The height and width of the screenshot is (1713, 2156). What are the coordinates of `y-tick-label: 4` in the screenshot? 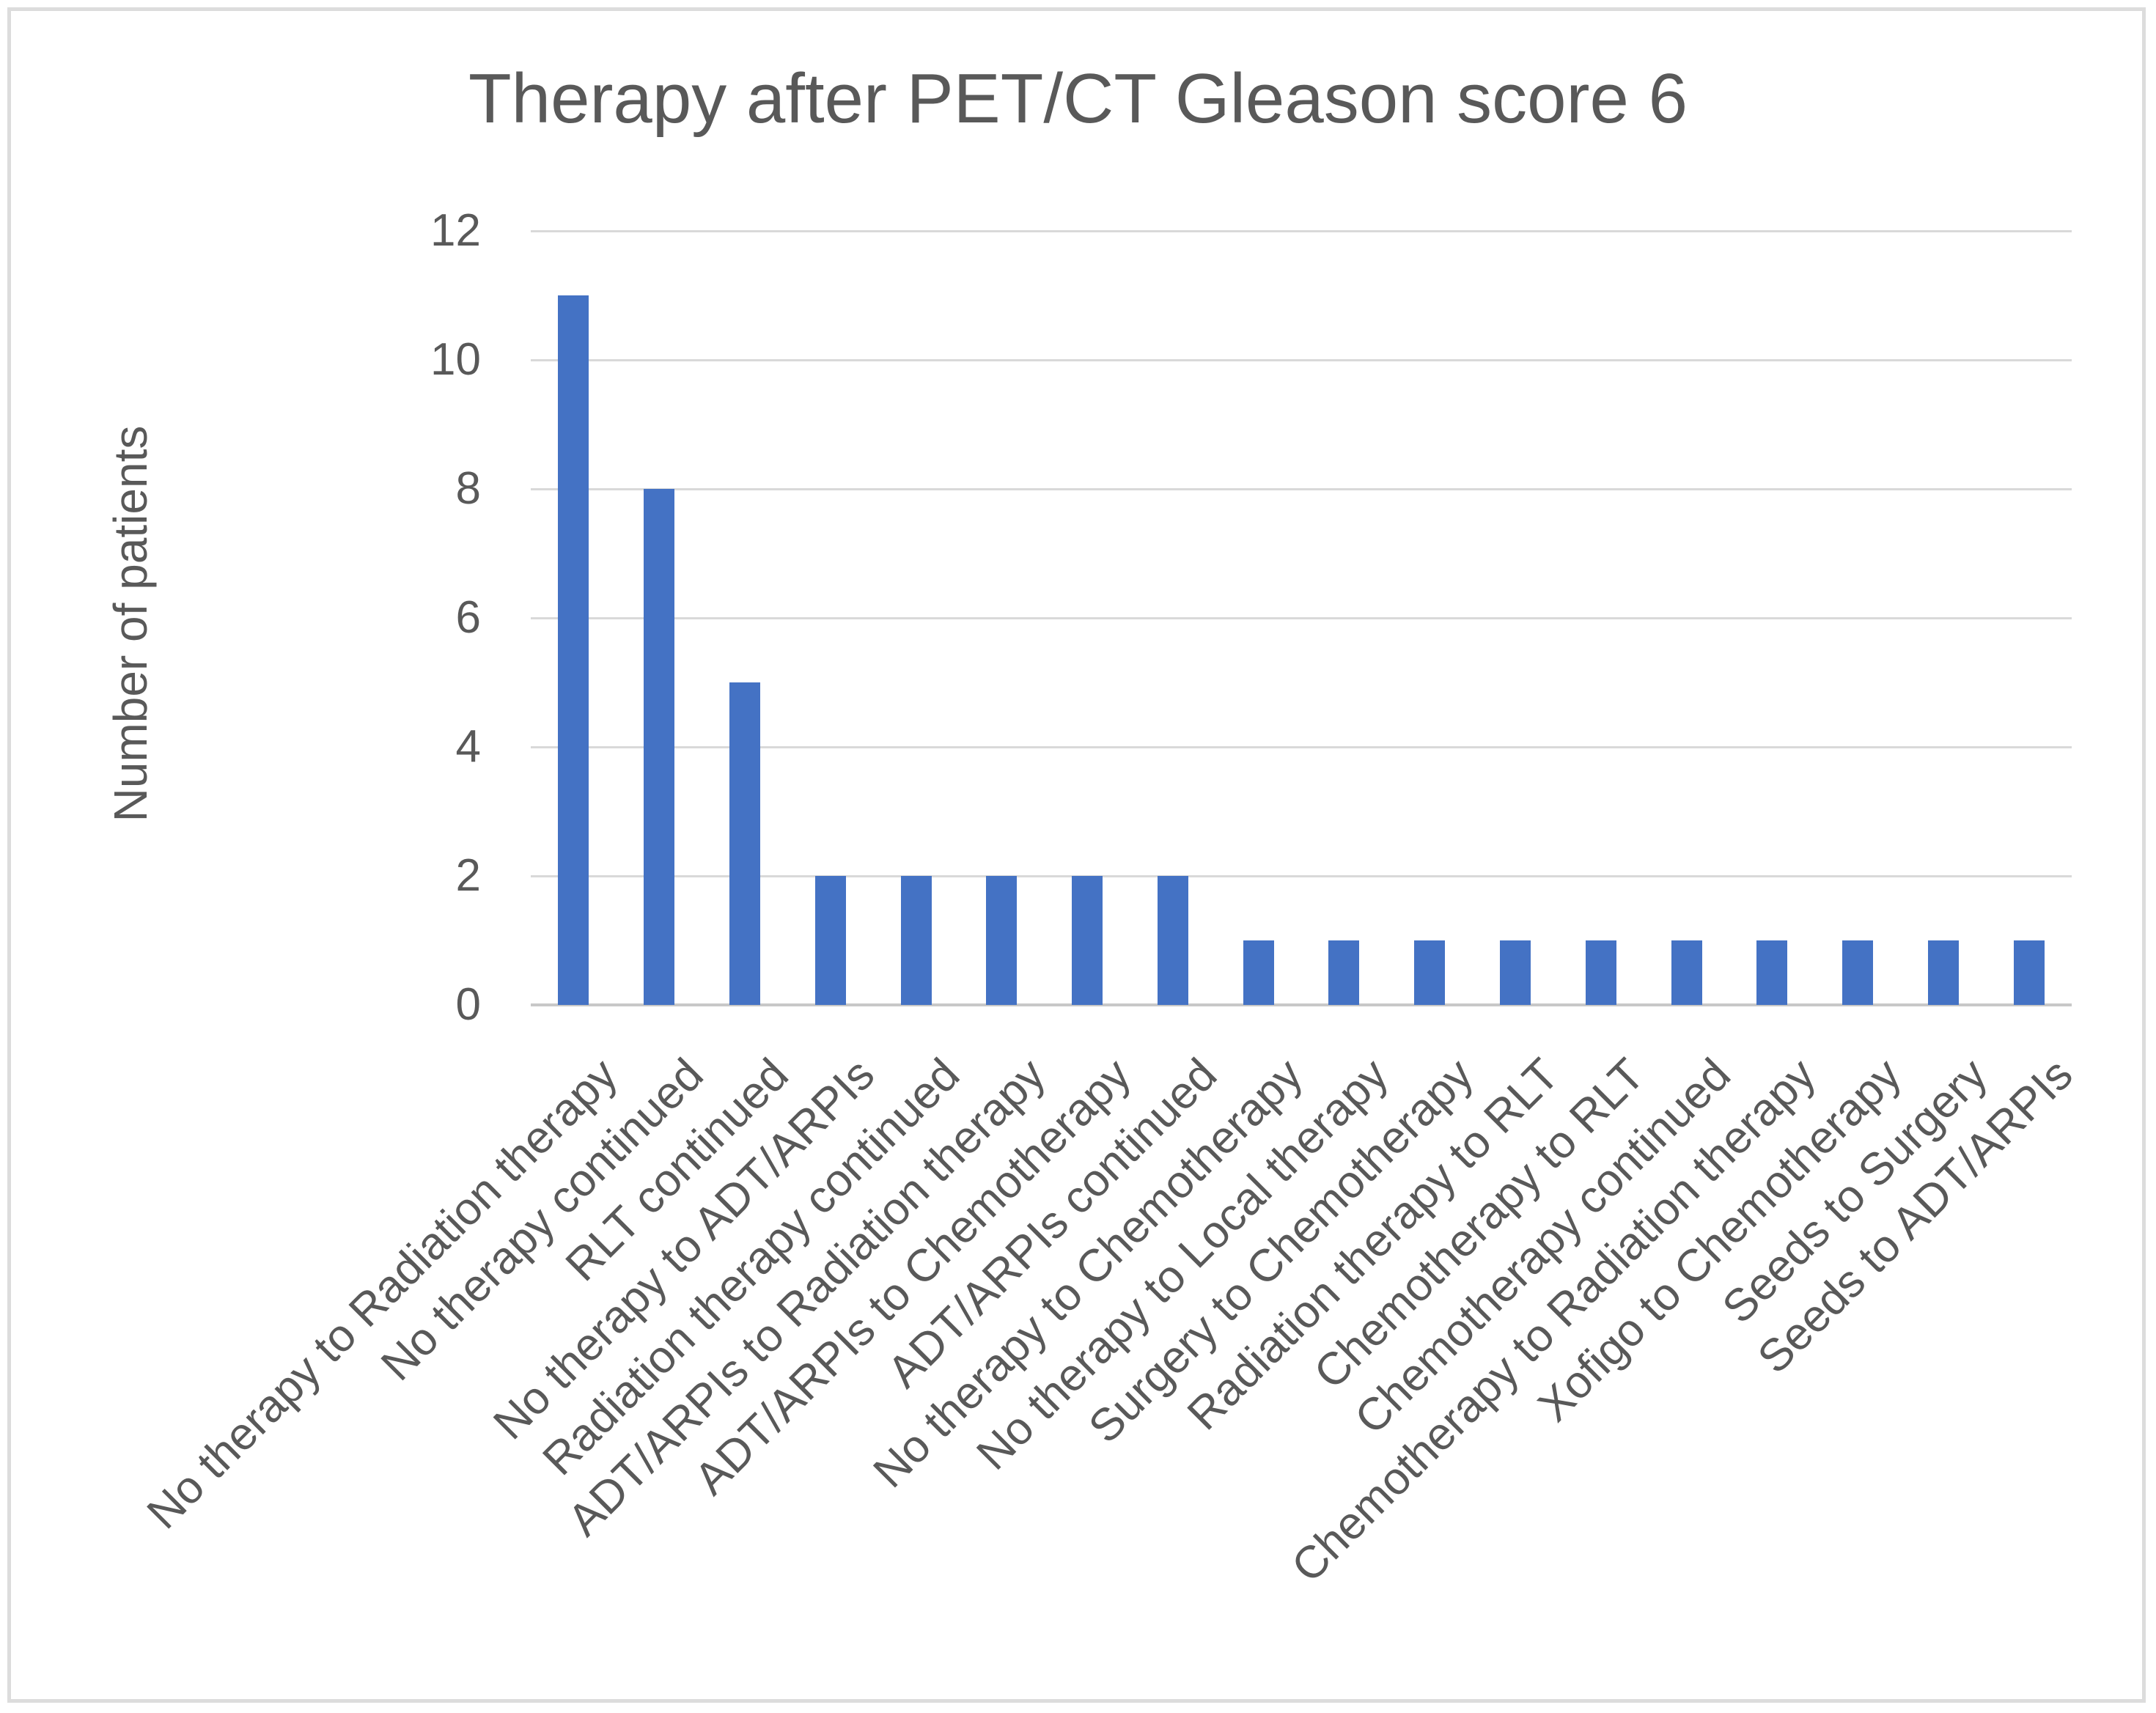 It's located at (468, 746).